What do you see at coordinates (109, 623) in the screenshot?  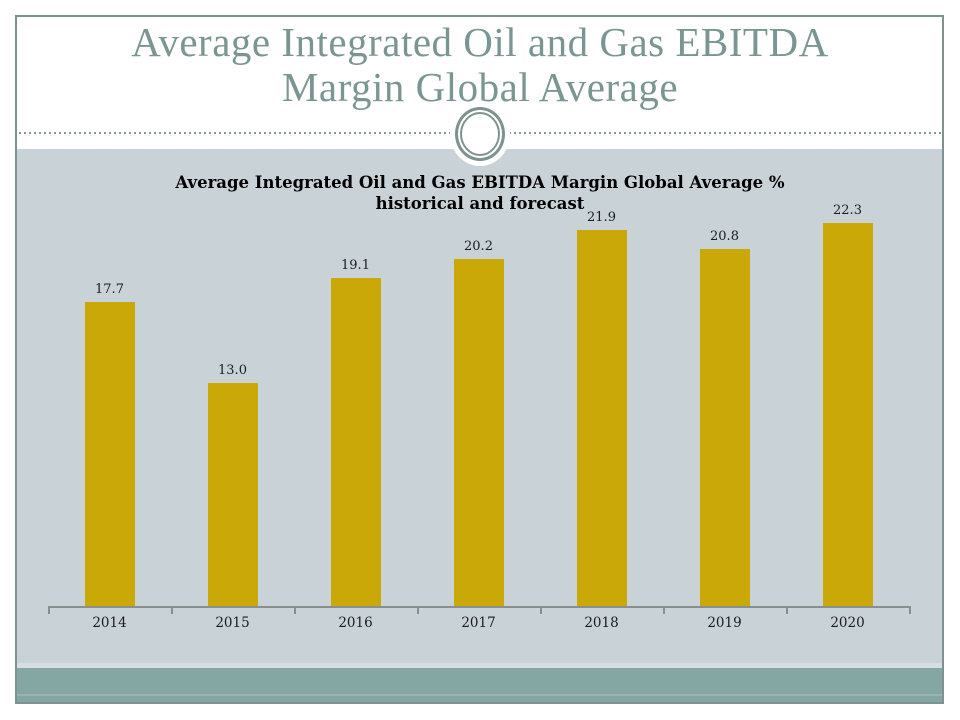 I see `x-axis-label-2014: 2014` at bounding box center [109, 623].